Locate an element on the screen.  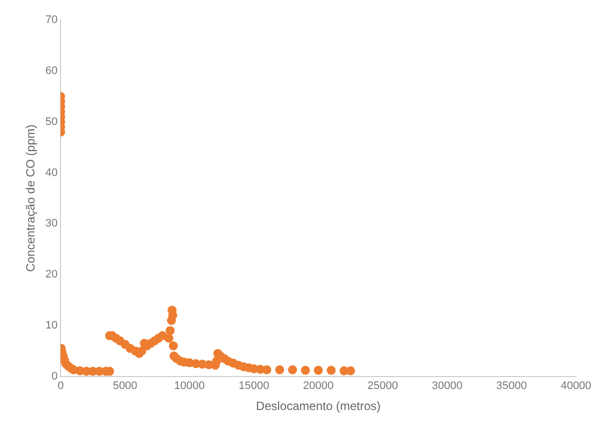
y-tick-label: 30 is located at coordinates (51, 224).